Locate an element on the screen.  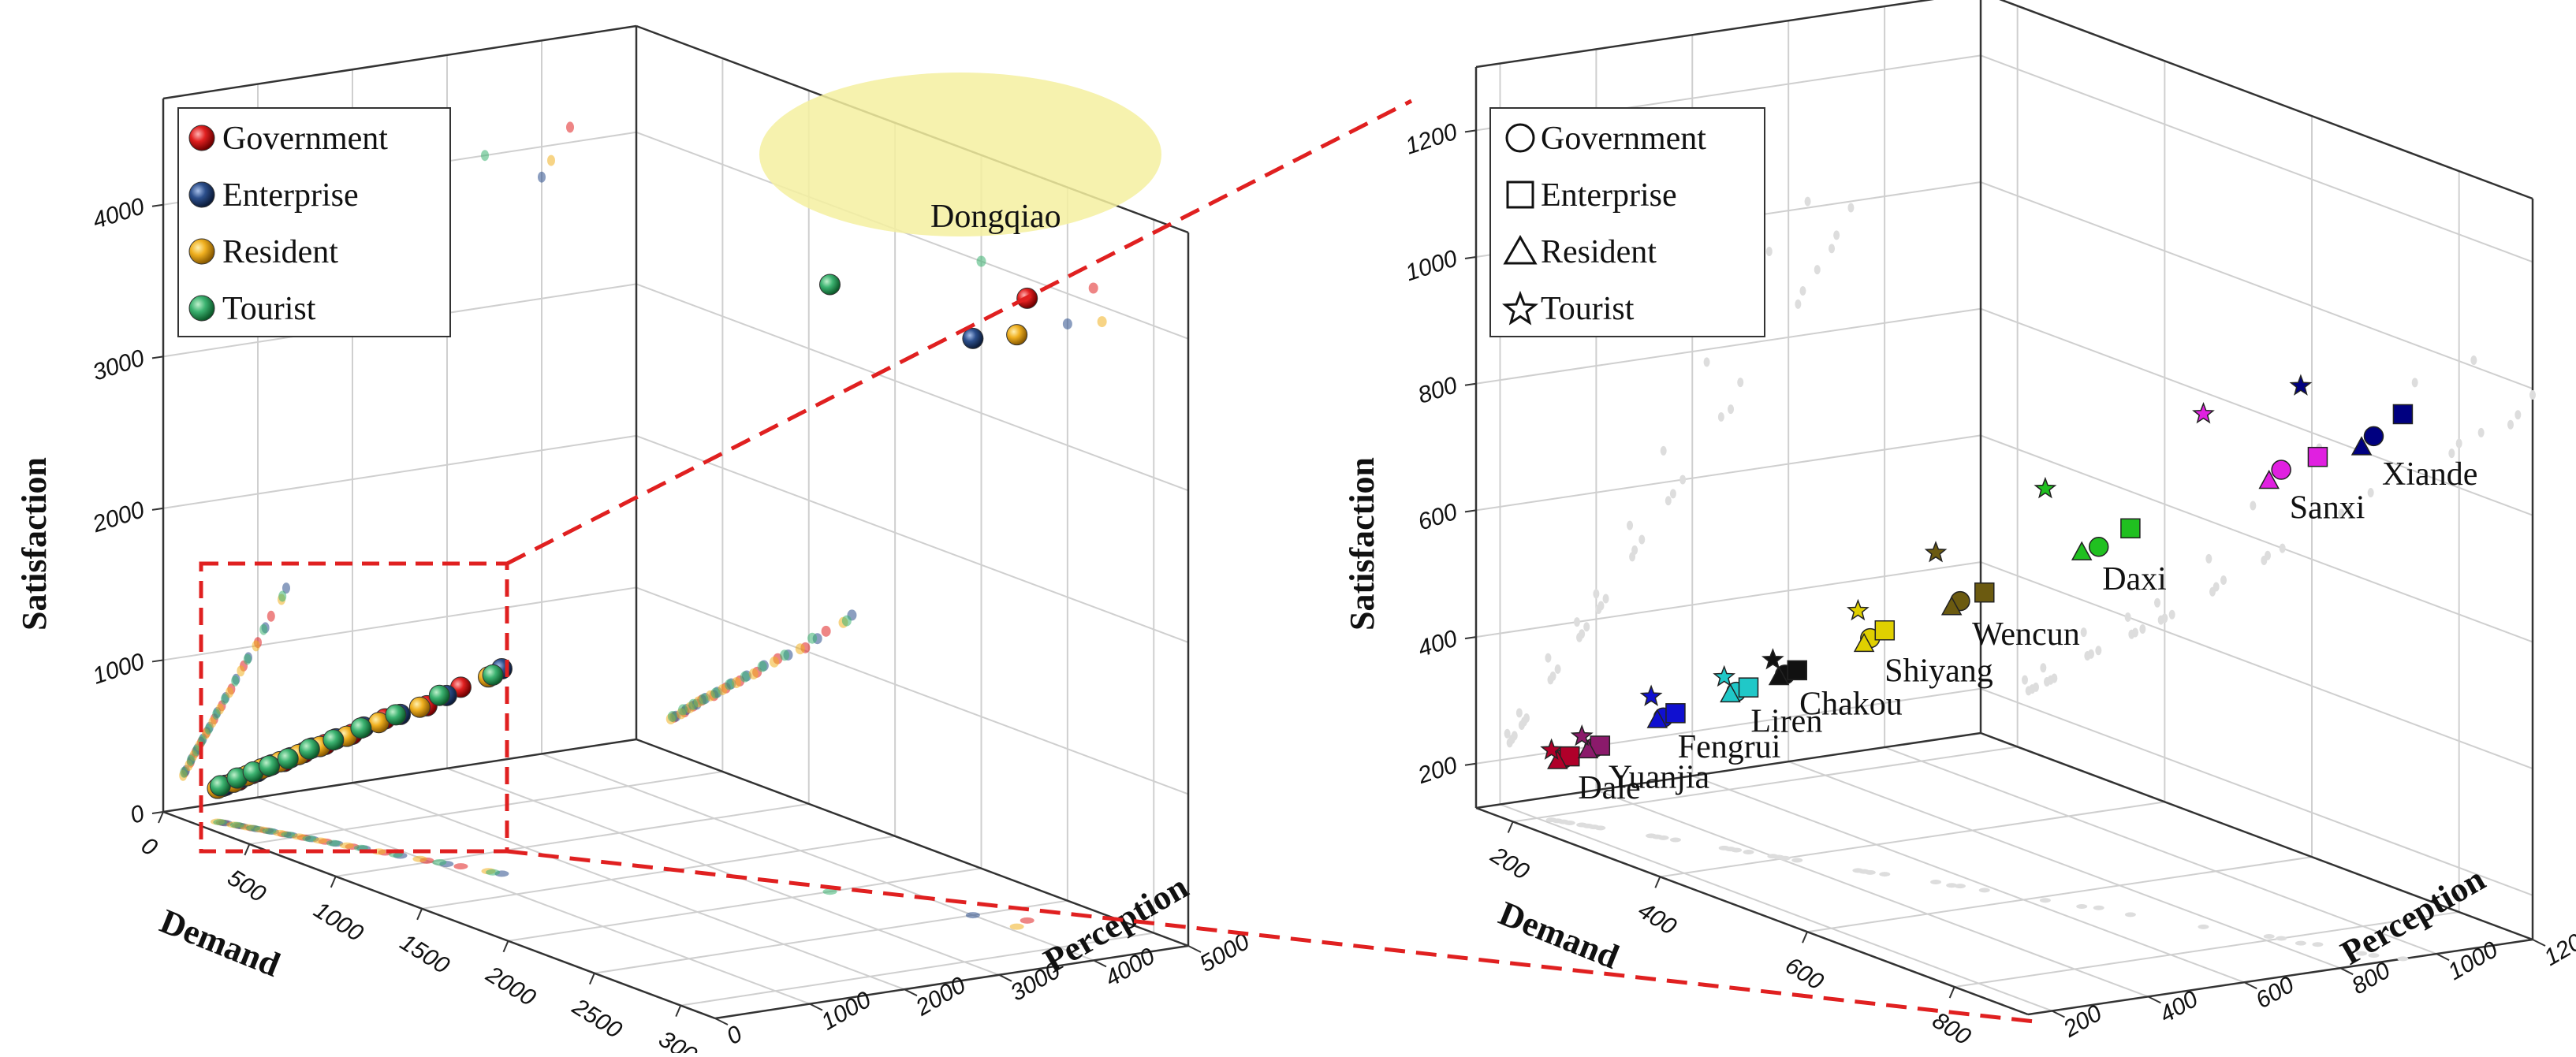
right-y-tick-label: 1200 is located at coordinates (2558, 946).